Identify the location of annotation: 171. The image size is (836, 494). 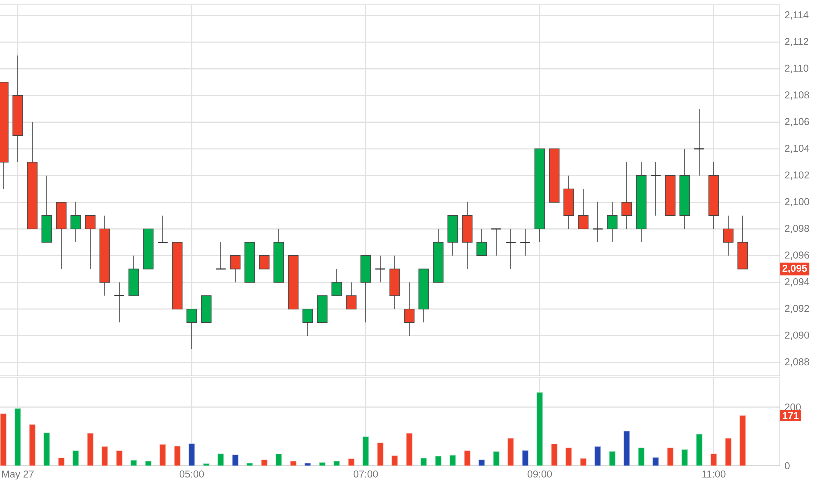
(791, 416).